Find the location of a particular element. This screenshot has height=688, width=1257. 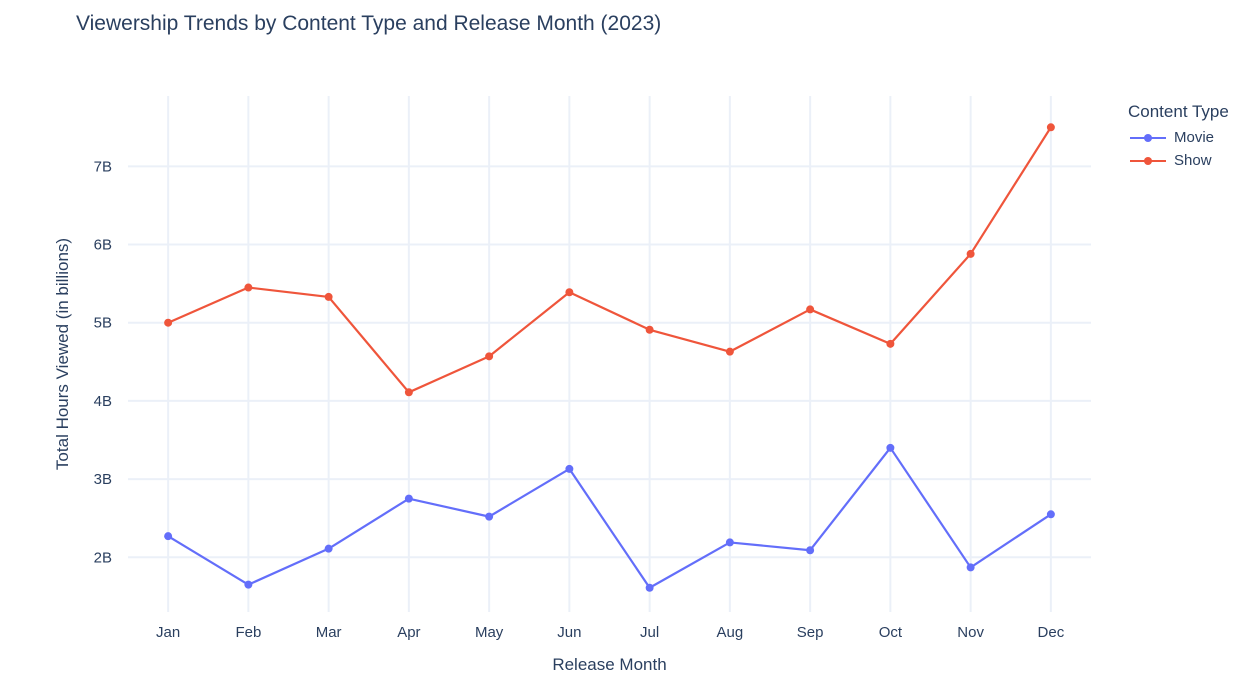

x-tick-label: Sep is located at coordinates (810, 632).